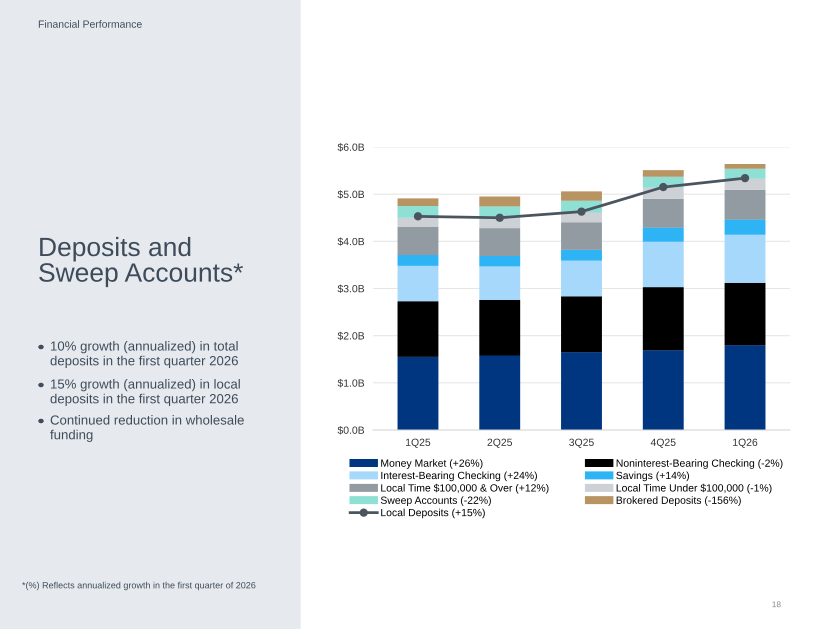 The image size is (825, 629). What do you see at coordinates (90, 24) in the screenshot?
I see `text: Financial Performance` at bounding box center [90, 24].